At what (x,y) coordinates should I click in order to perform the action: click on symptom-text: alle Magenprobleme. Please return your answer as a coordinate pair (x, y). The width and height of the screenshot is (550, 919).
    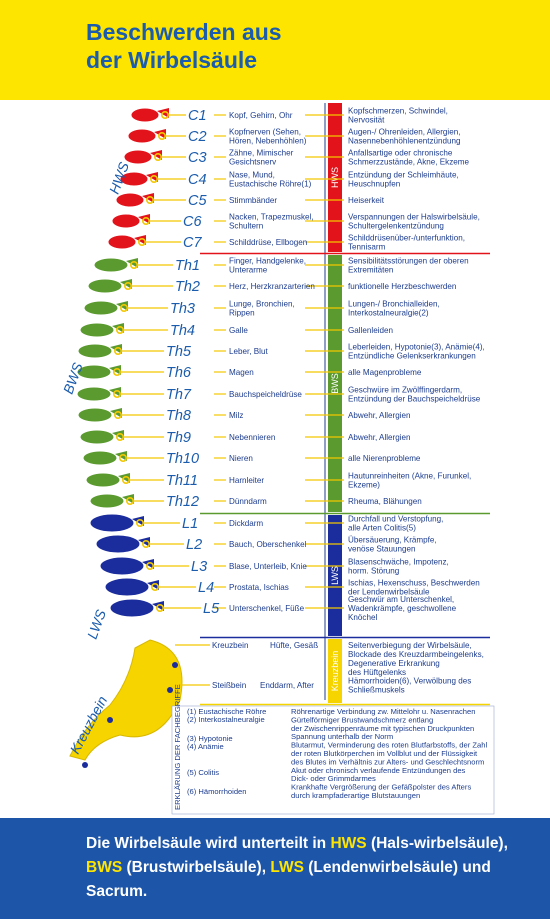
    Looking at the image, I should click on (385, 372).